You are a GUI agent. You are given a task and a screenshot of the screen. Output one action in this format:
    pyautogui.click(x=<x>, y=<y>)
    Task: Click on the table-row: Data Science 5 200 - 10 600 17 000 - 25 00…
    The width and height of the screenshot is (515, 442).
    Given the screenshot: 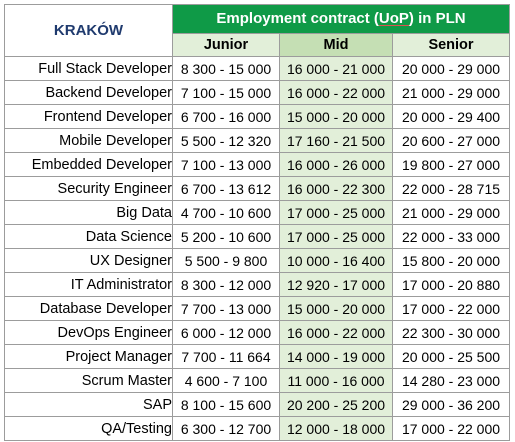 What is the action you would take?
    pyautogui.click(x=257, y=236)
    